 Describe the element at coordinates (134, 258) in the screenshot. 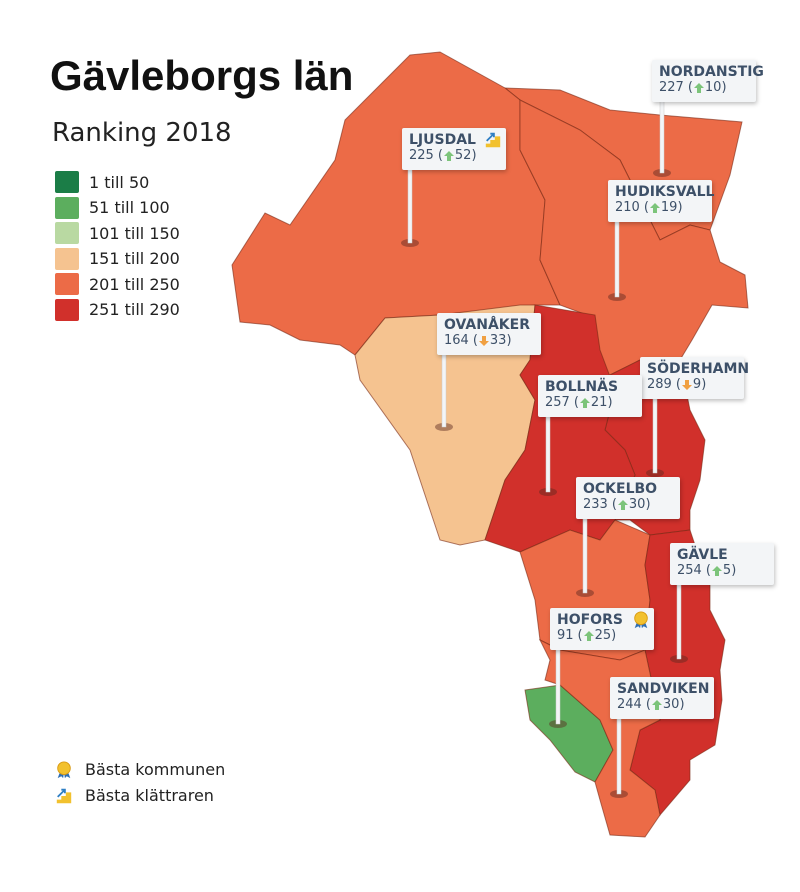

I see `legend-label: 151 till 200` at that location.